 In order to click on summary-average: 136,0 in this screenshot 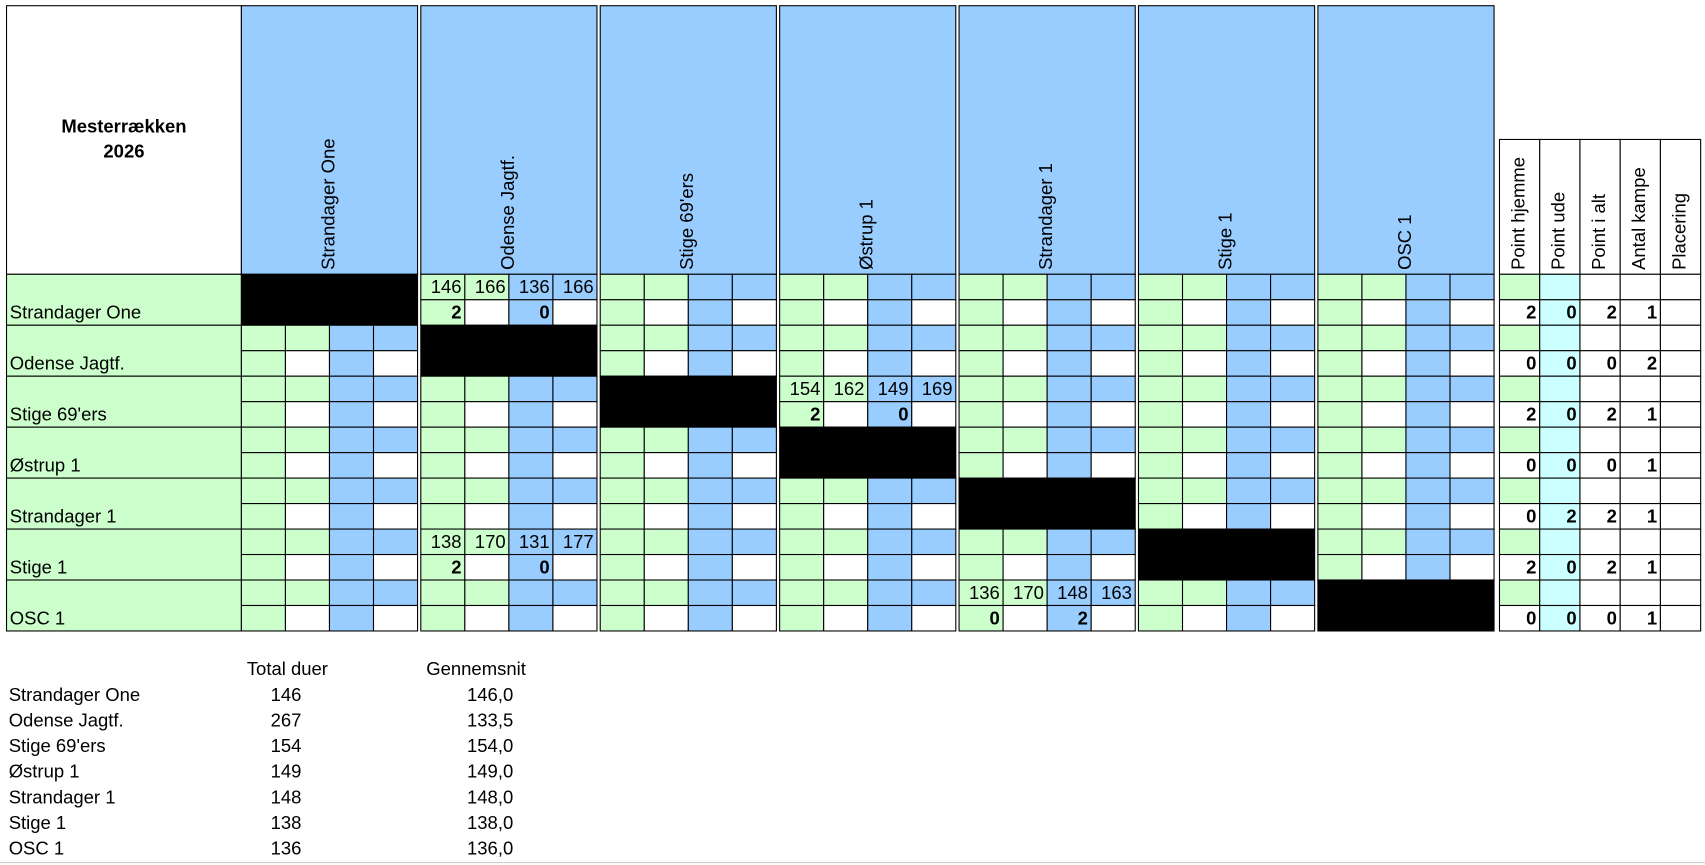, I will do `click(490, 847)`.